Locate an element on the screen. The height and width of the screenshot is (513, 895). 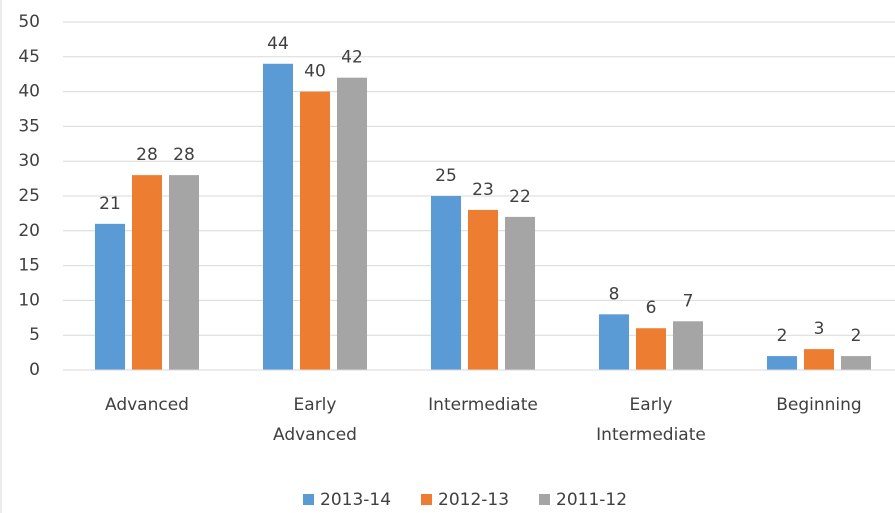
y-tick-label: 10 is located at coordinates (29, 300).